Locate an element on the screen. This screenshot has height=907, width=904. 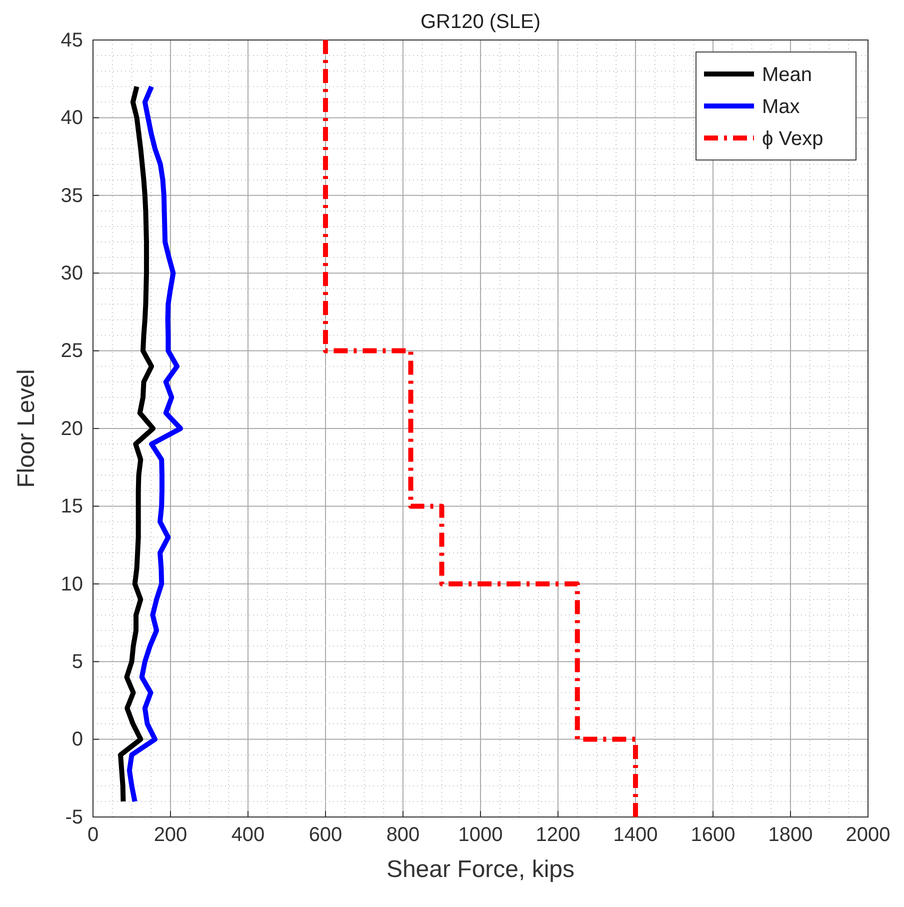
x-tick-label: 1800 is located at coordinates (790, 835).